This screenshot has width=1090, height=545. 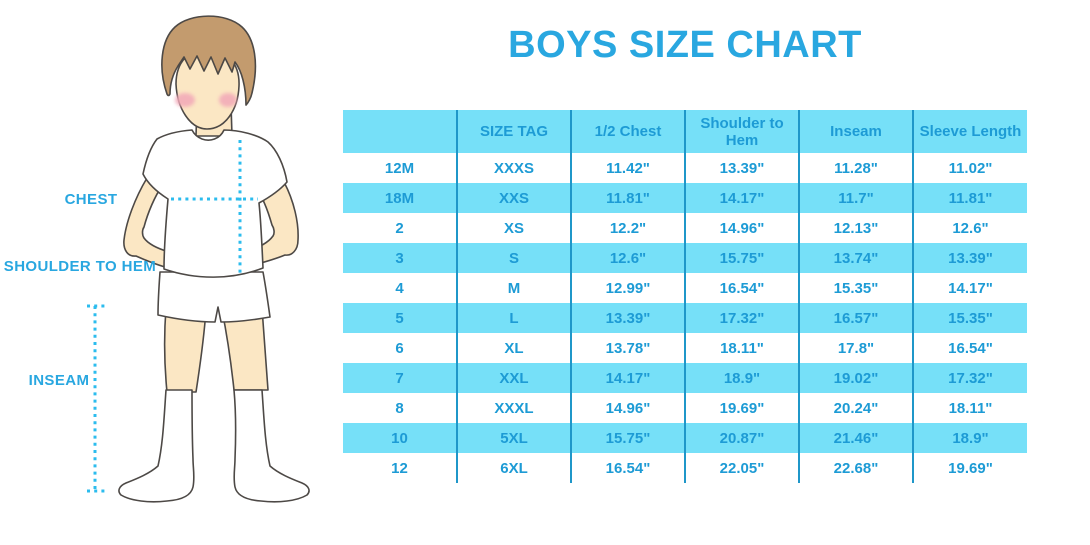 What do you see at coordinates (271, 446) in the screenshot?
I see `right-sock-shape` at bounding box center [271, 446].